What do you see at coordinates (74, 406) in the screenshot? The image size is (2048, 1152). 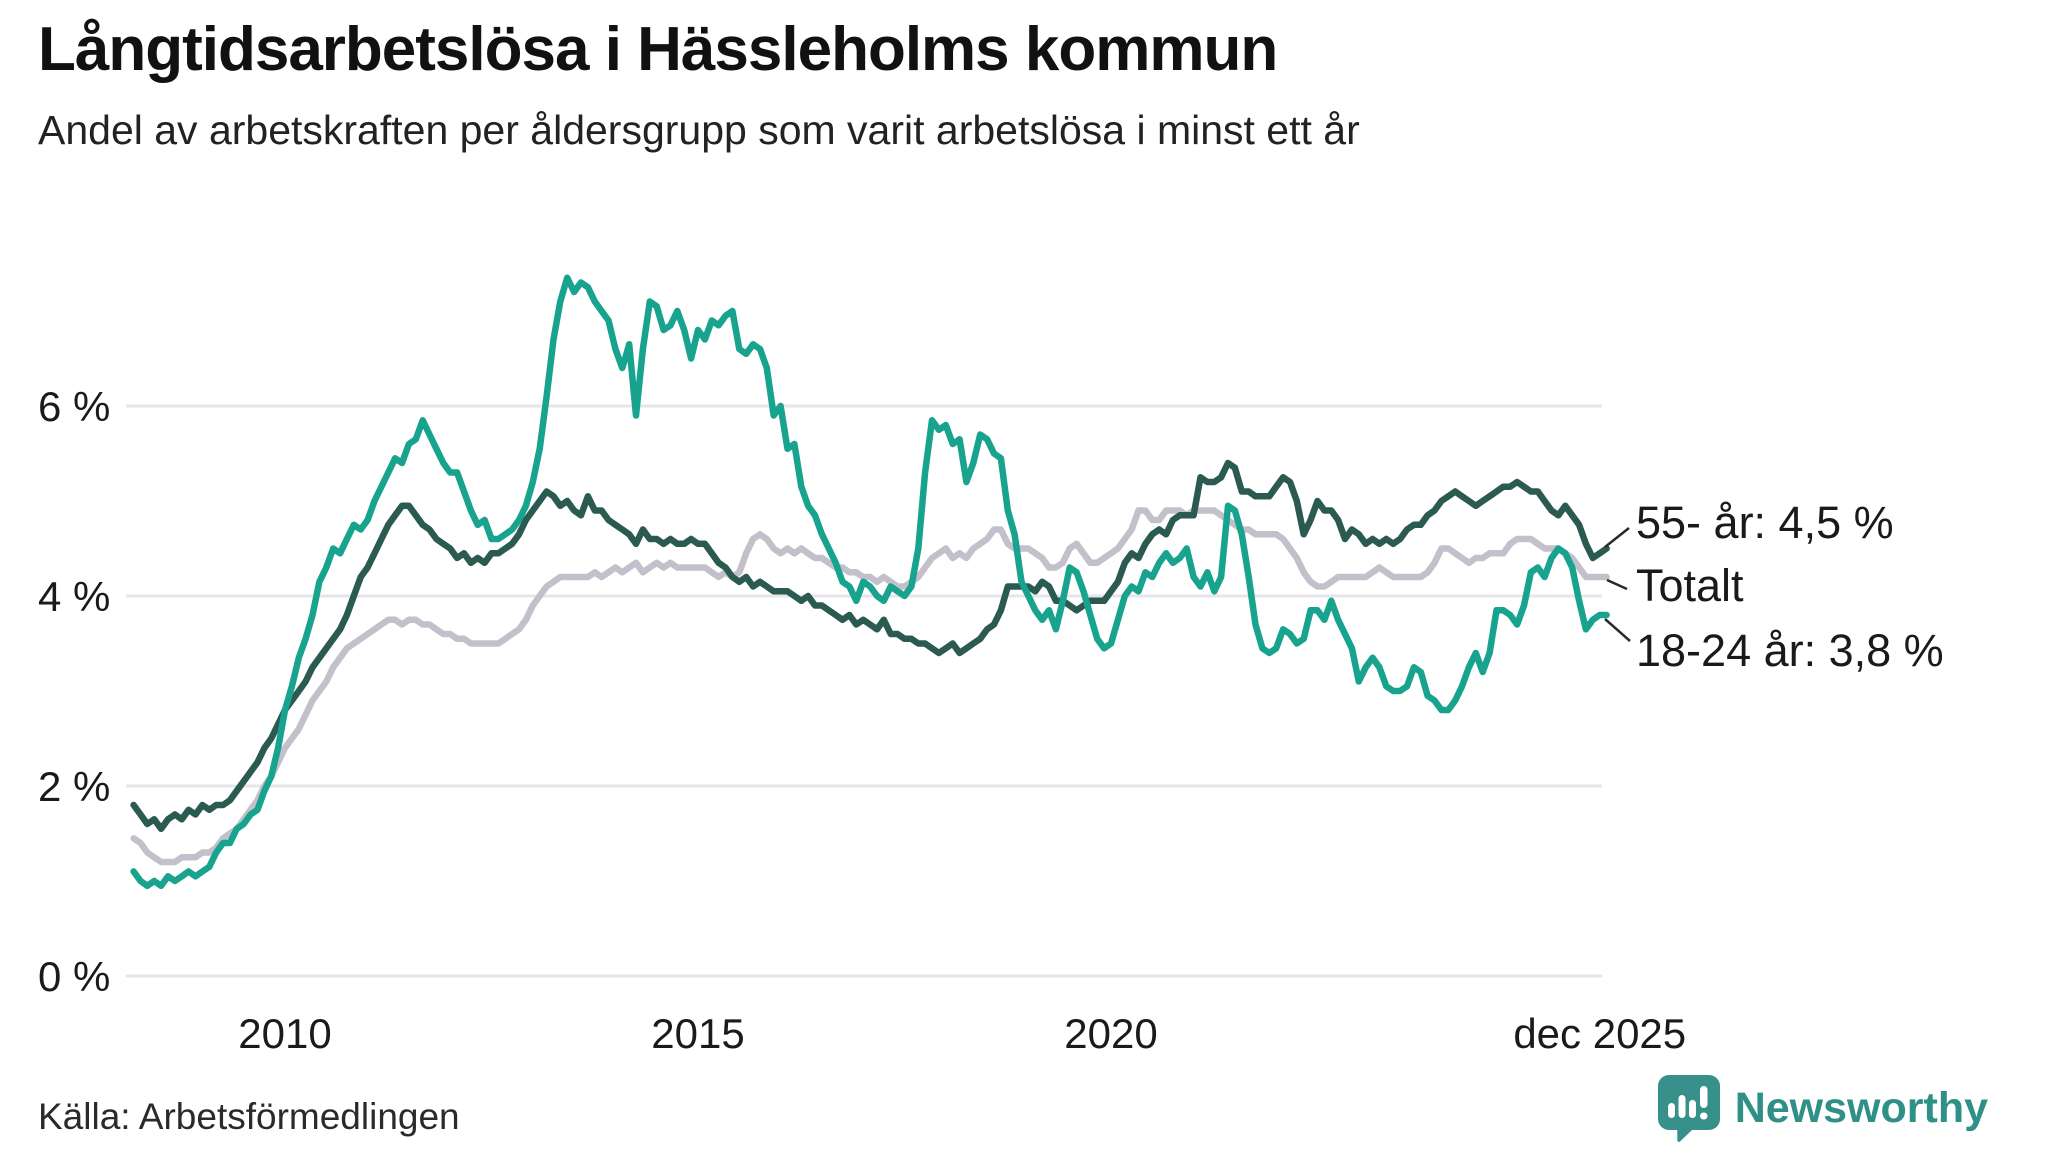 I see `y-axis-tick-label: 6 %` at bounding box center [74, 406].